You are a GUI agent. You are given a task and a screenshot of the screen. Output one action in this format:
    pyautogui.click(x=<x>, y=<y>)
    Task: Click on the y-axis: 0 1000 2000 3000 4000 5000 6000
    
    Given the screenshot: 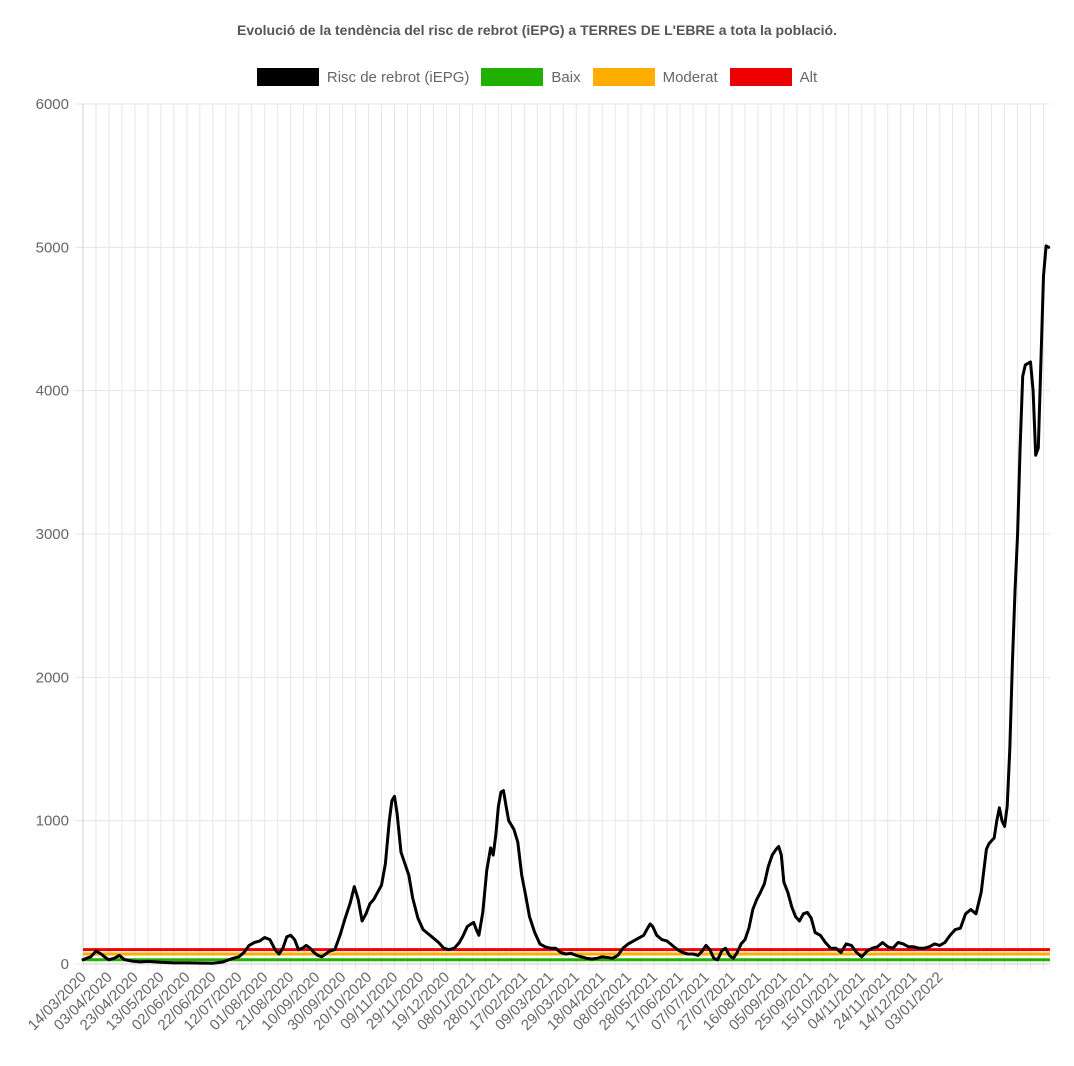 What is the action you would take?
    pyautogui.click(x=52, y=534)
    